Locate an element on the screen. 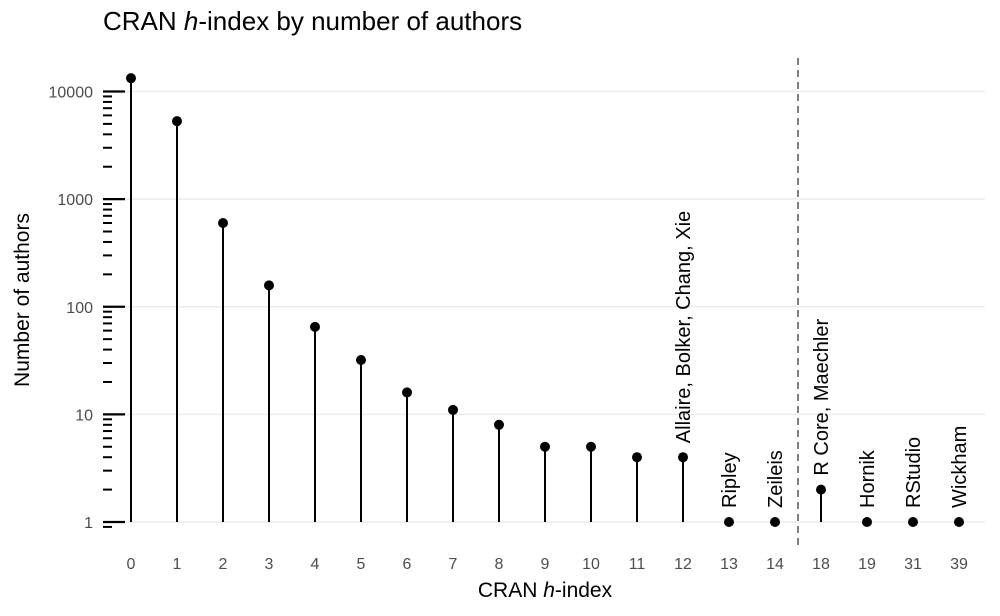 Image resolution: width=1000 pixels, height=616 pixels. x-tick-label: 5 is located at coordinates (361, 564).